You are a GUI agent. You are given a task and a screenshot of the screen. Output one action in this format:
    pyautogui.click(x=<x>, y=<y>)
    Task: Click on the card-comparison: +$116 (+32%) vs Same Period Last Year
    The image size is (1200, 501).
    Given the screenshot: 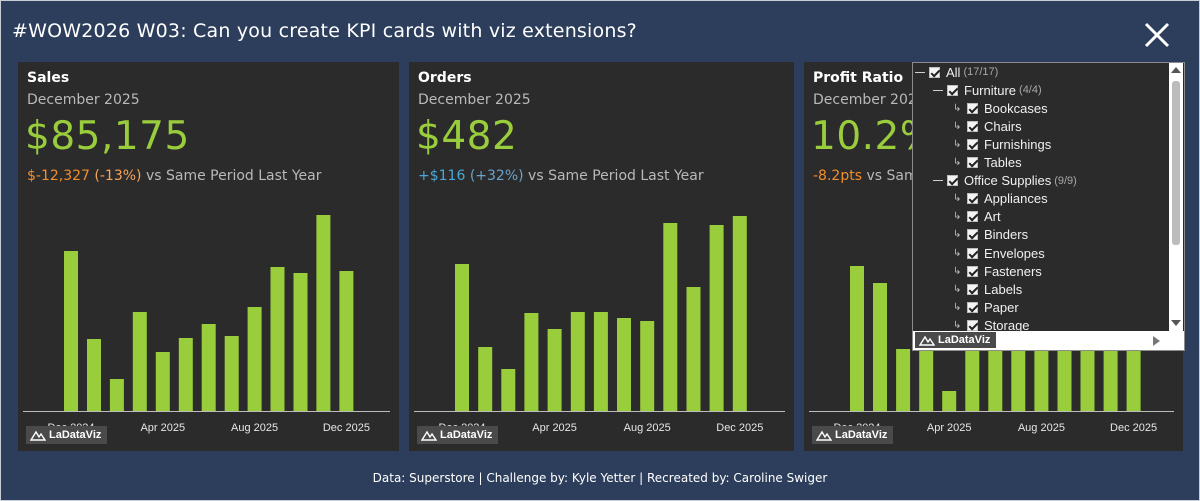 What is the action you would take?
    pyautogui.click(x=561, y=176)
    